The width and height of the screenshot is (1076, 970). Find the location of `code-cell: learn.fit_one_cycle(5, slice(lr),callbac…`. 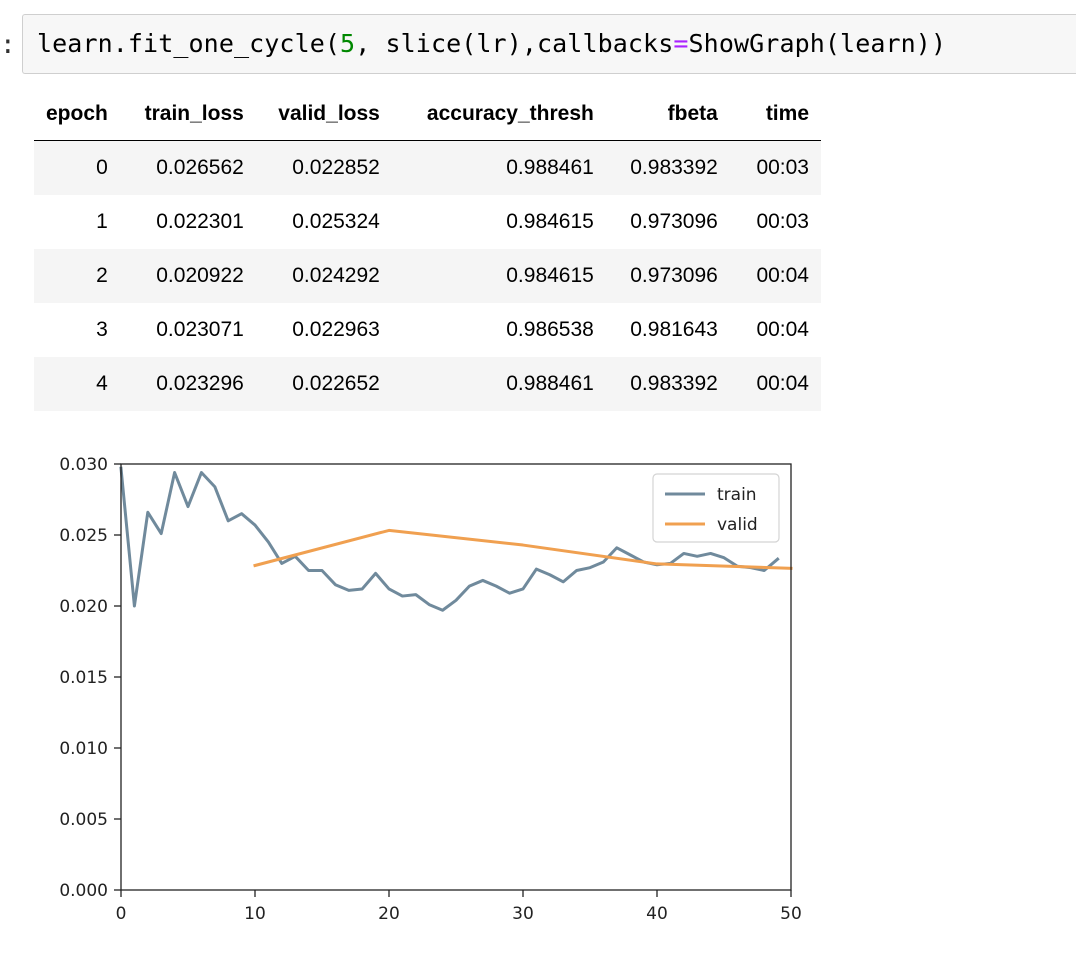

code-cell: learn.fit_one_cycle(5, slice(lr),callbac… is located at coordinates (549, 44).